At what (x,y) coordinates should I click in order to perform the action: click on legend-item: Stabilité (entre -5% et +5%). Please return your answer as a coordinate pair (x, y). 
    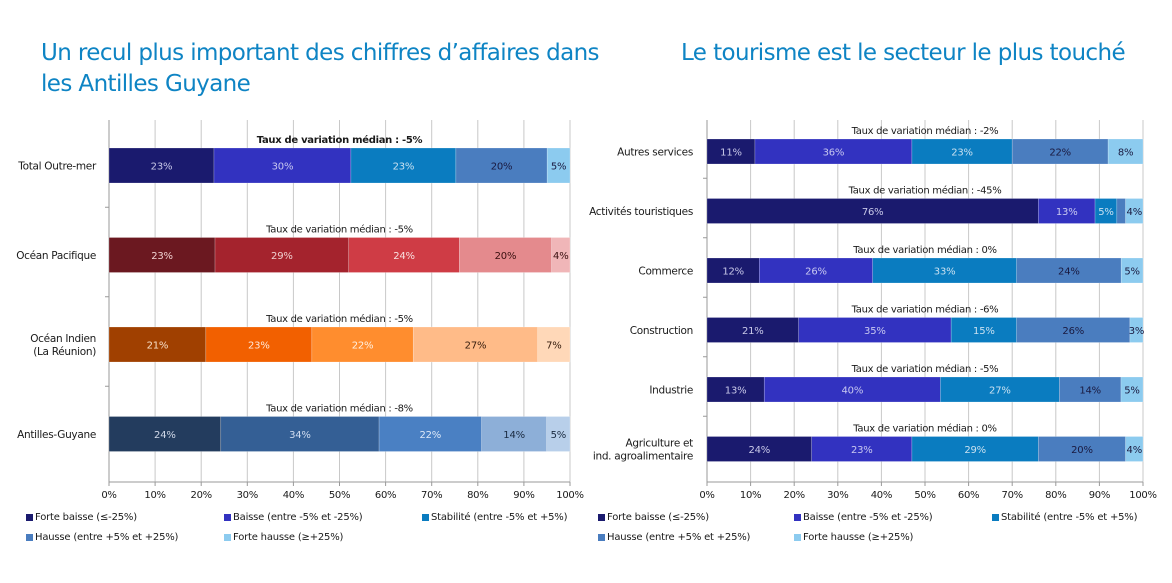
    Looking at the image, I should click on (1065, 517).